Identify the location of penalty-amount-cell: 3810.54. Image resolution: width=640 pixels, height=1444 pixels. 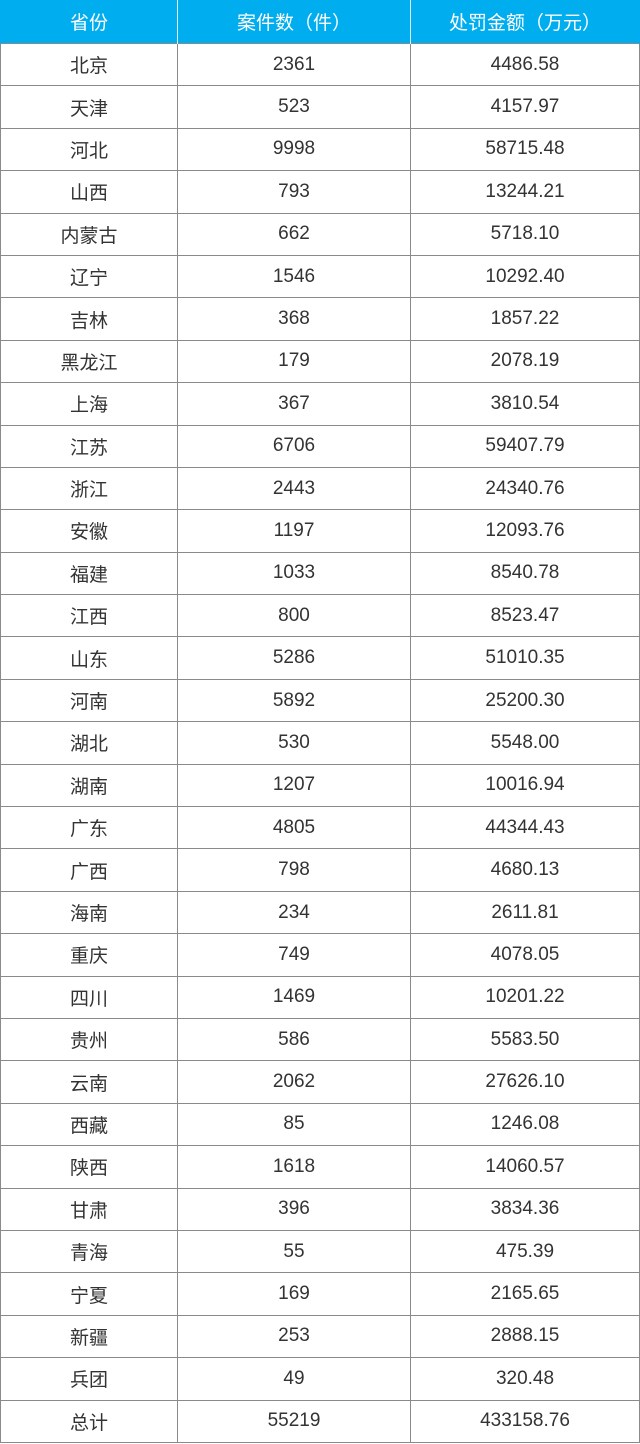
(525, 404).